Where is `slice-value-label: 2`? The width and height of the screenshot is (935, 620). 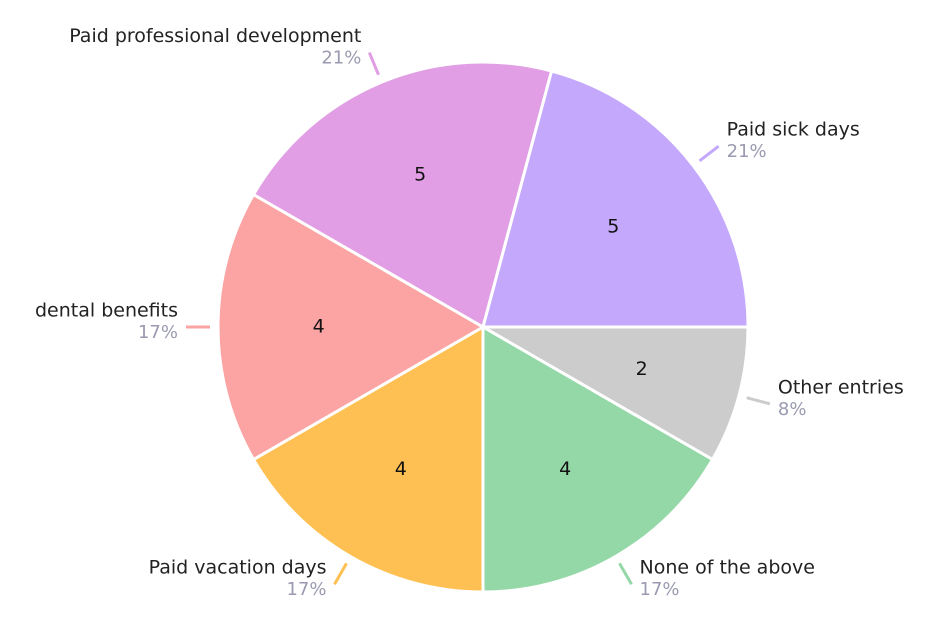 slice-value-label: 2 is located at coordinates (642, 369).